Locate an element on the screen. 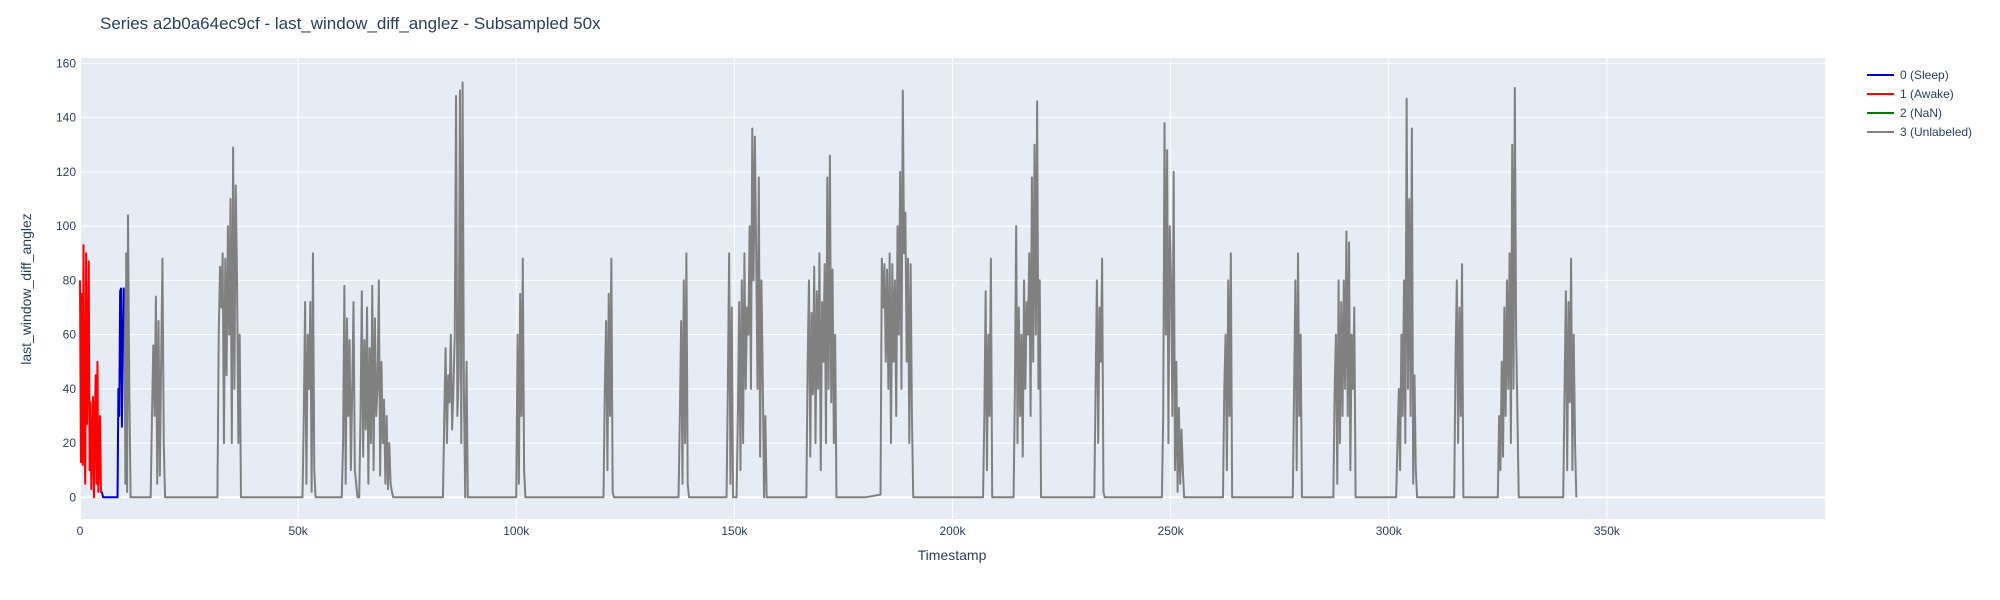  y-axis-title: last_window_diff_anglez is located at coordinates (26, 289).